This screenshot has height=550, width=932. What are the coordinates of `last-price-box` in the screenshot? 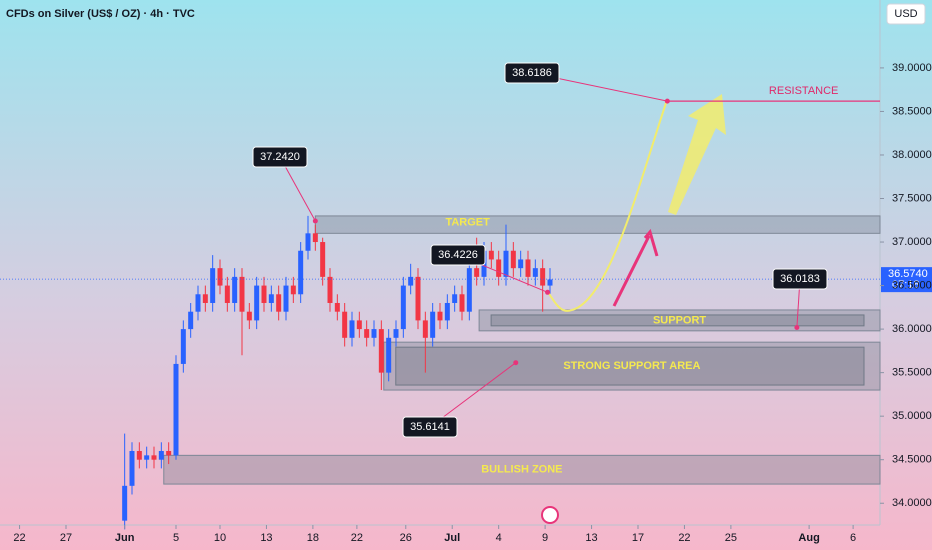 It's located at (906, 280).